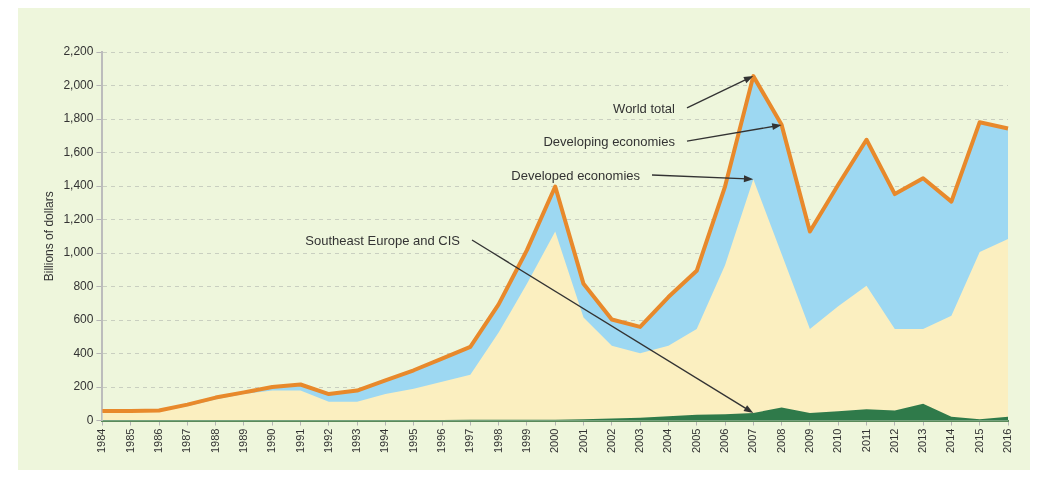  What do you see at coordinates (78, 84) in the screenshot?
I see `y-tick-label: 2,000` at bounding box center [78, 84].